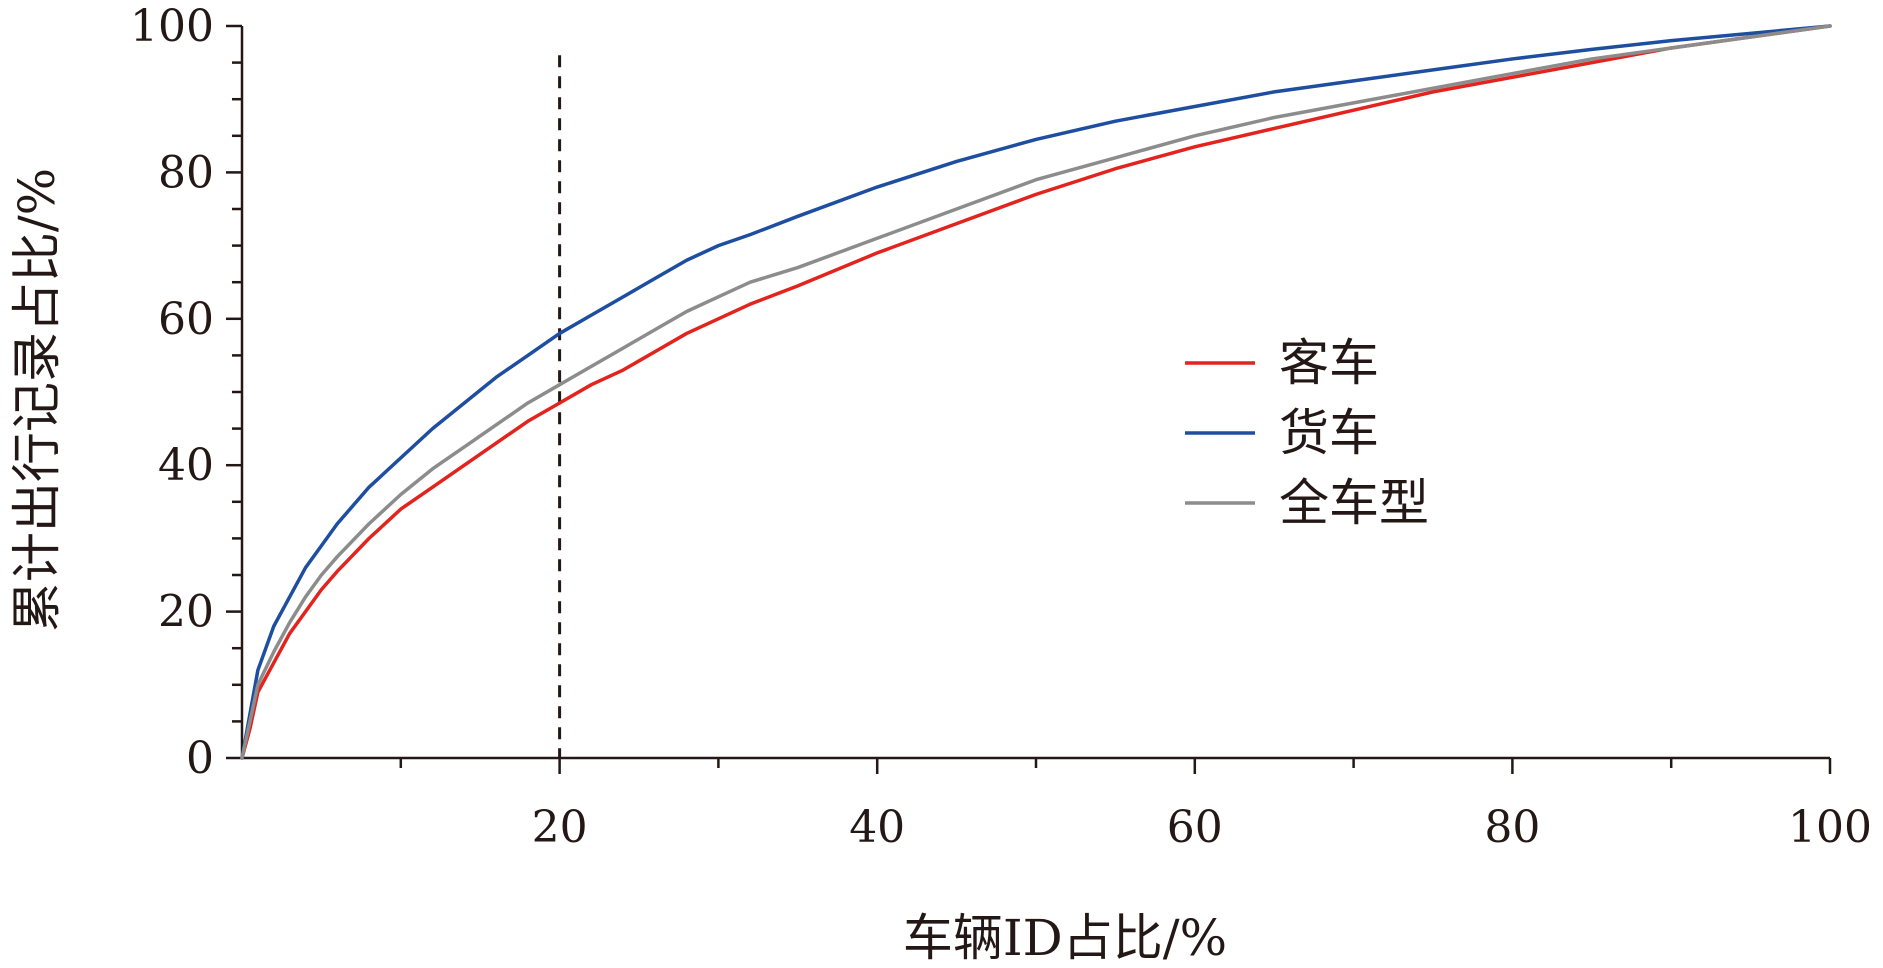  I want to click on legend-label: 货车, so click(1329, 433).